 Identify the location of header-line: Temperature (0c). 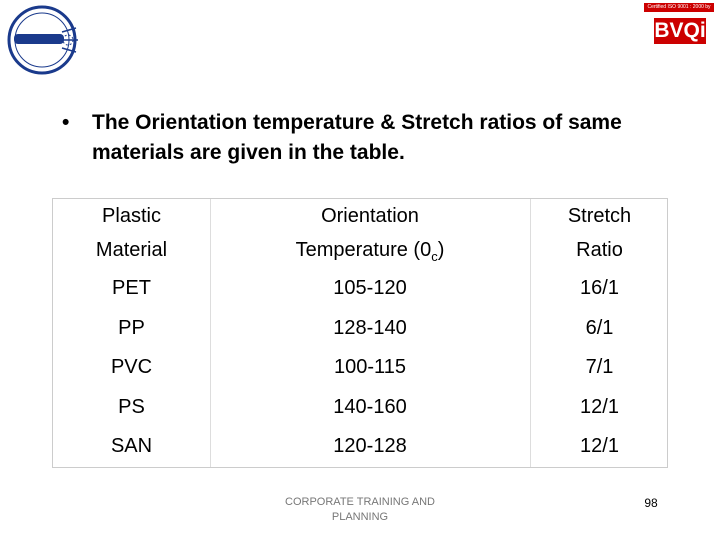
(370, 253).